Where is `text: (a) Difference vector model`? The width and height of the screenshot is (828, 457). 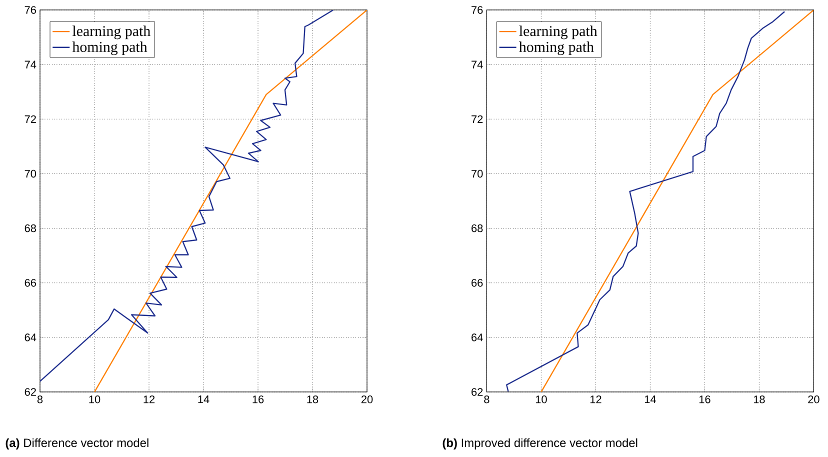
text: (a) Difference vector model is located at coordinates (77, 444).